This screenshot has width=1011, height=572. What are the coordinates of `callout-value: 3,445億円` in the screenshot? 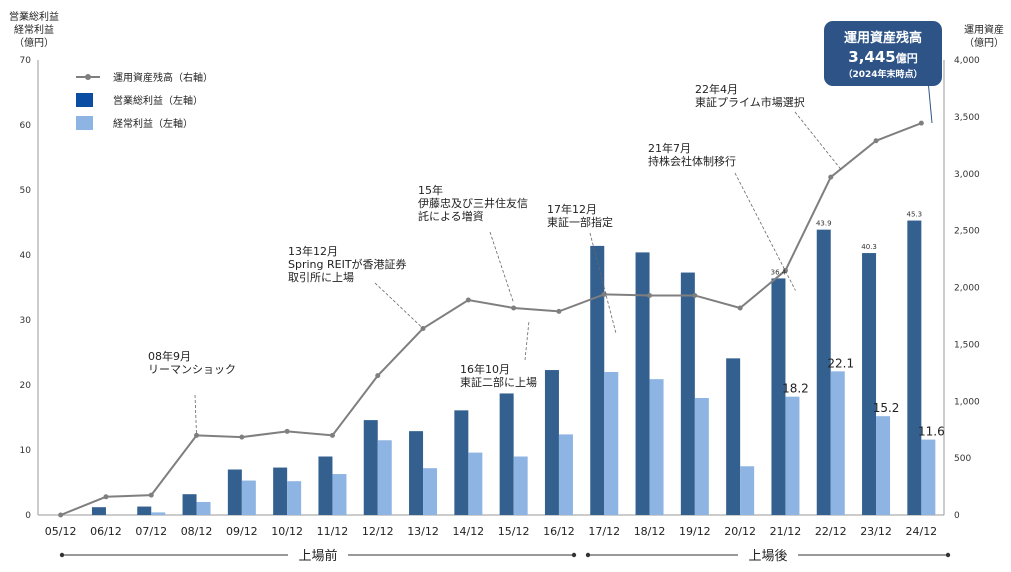 It's located at (882, 57).